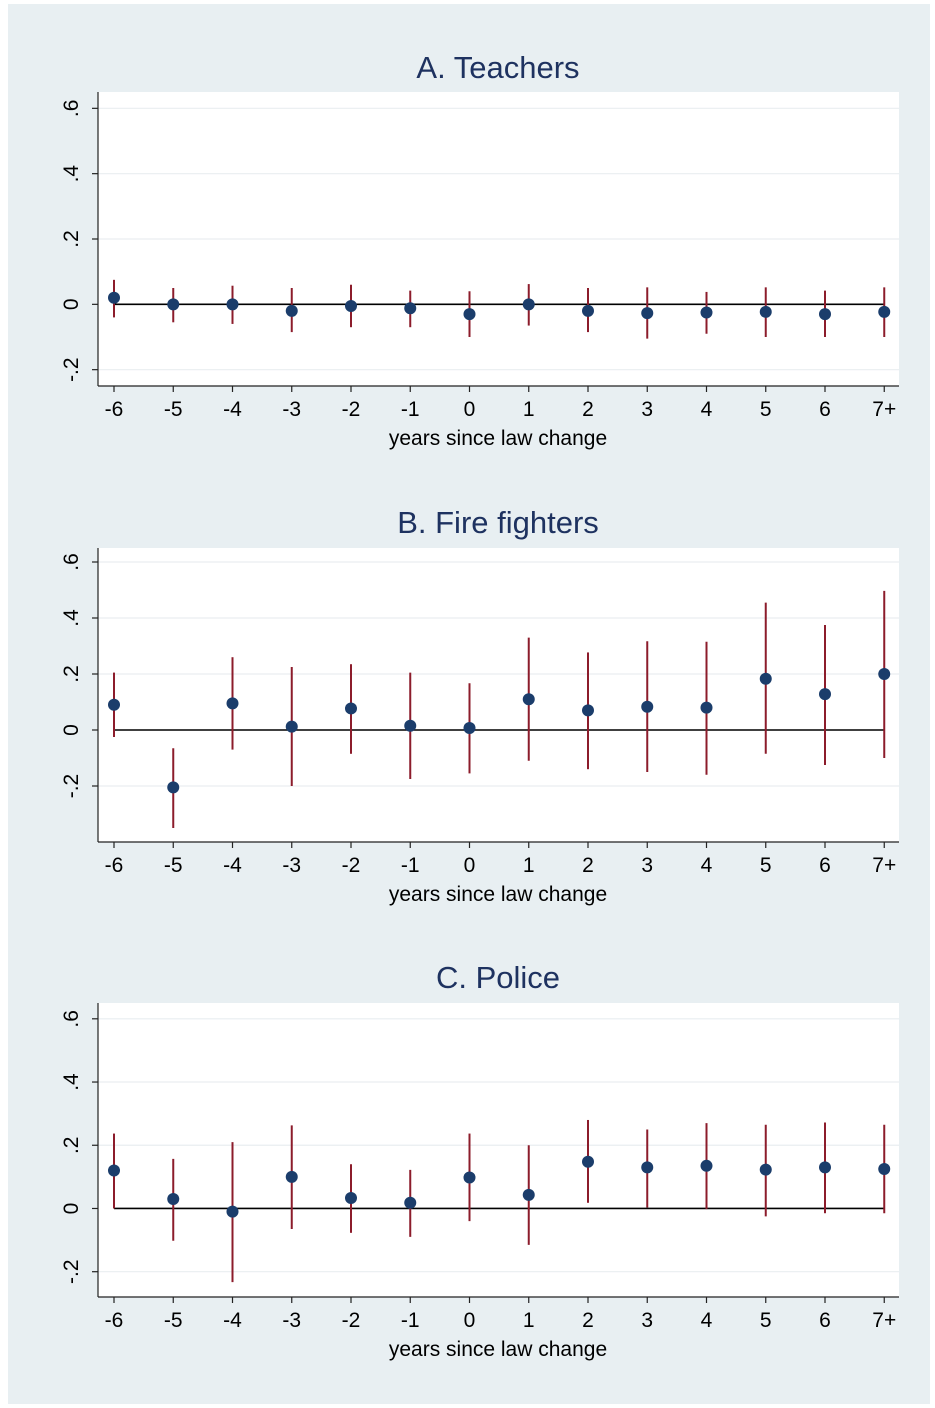  Describe the element at coordinates (498, 977) in the screenshot. I see `chart-title: C. Police` at that location.